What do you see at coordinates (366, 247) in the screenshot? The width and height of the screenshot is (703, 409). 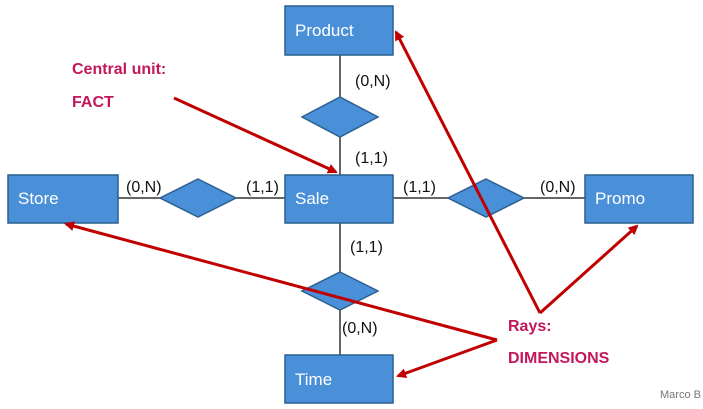 I see `cardinality-sale-time: (1,1)` at bounding box center [366, 247].